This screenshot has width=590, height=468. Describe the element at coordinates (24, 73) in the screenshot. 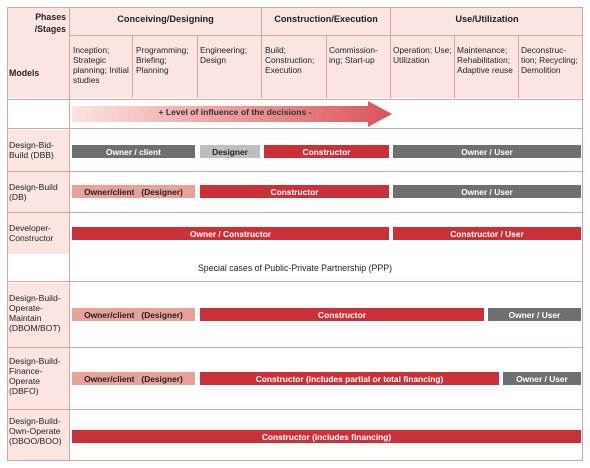

I see `corner-models-label: Models` at that location.